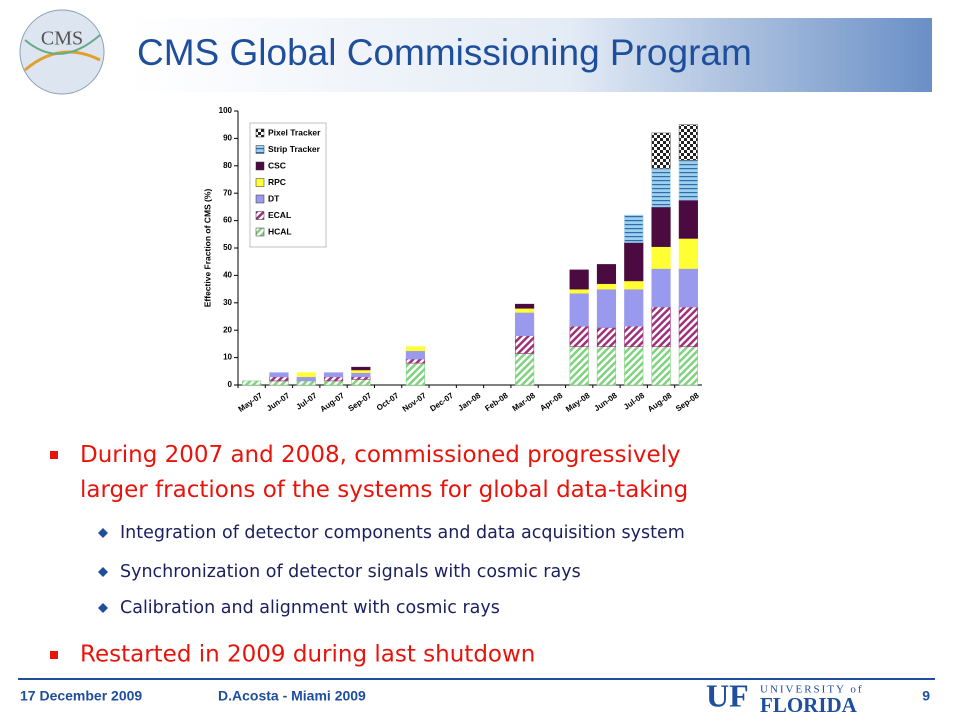  I want to click on y-tick-label: 90, so click(227, 138).